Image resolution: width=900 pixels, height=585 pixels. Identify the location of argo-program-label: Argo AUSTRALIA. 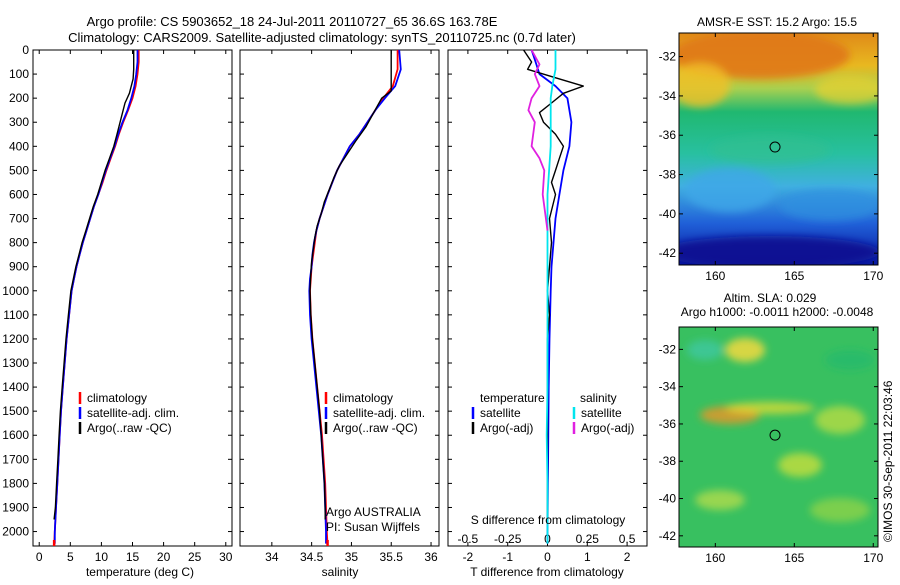
(373, 512).